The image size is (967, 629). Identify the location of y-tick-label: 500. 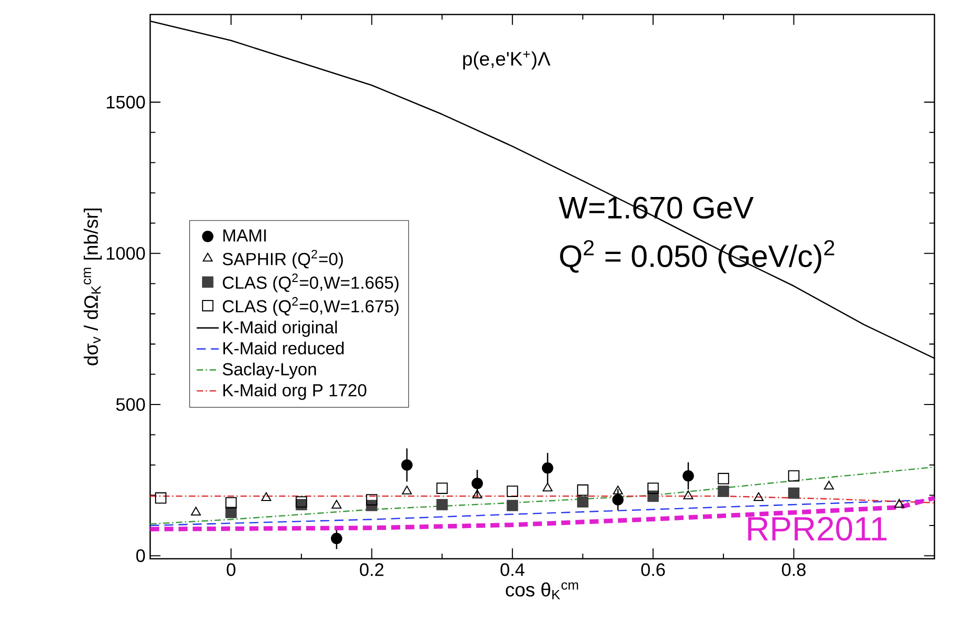
(130, 404).